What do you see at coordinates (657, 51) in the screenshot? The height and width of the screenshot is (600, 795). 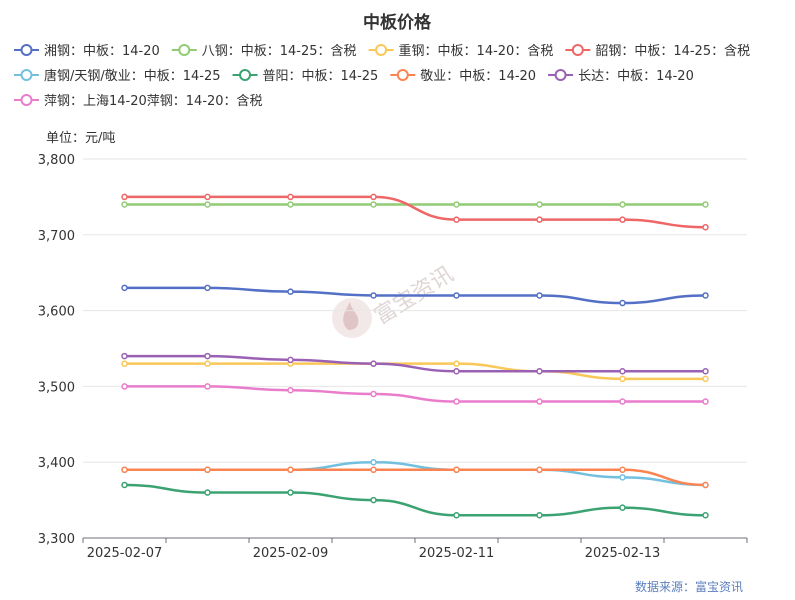 I see `legend-item: 韶钢：中板：14-25：含税` at bounding box center [657, 51].